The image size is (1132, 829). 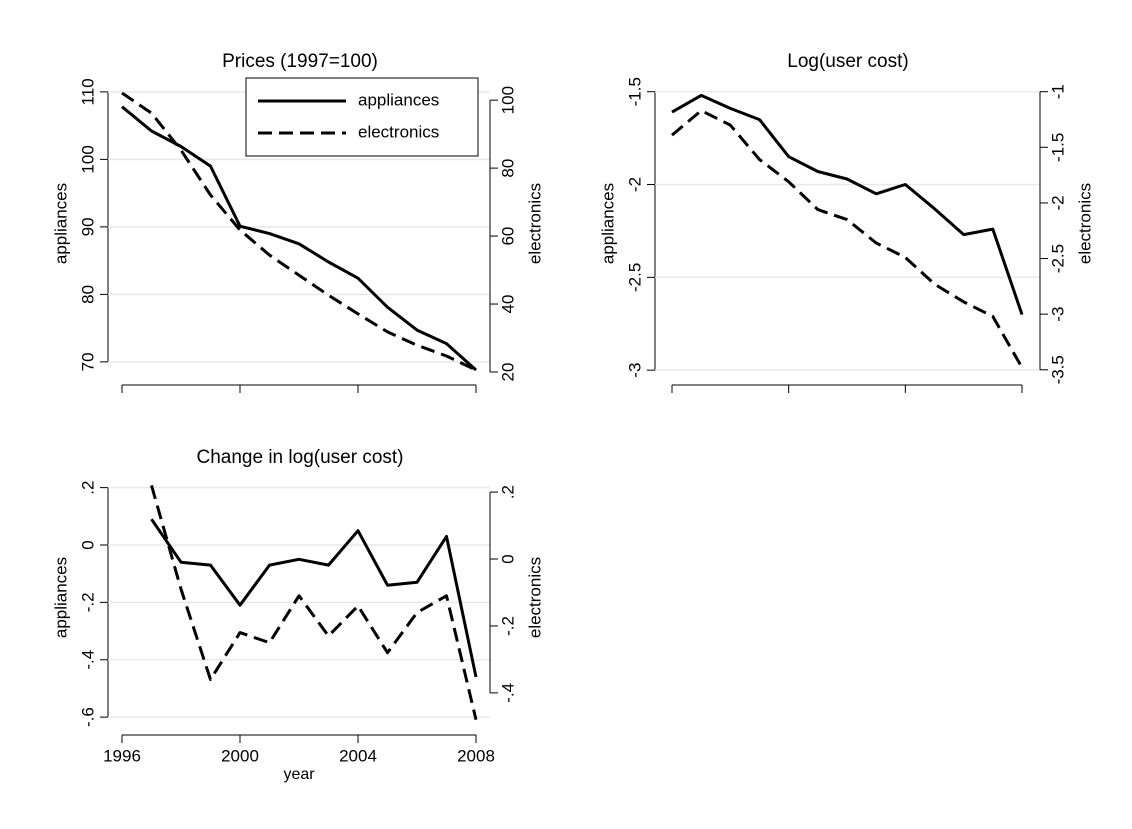 I want to click on panel-title: Log(user cost), so click(x=847, y=61).